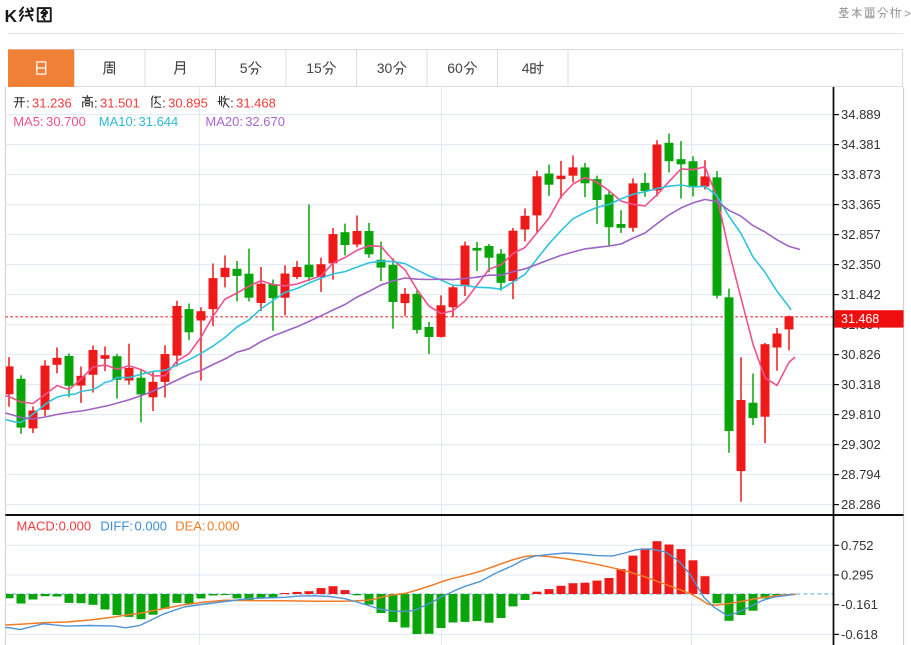 The image size is (911, 645). What do you see at coordinates (116, 526) in the screenshot?
I see `svg-text: DIFF:` at bounding box center [116, 526].